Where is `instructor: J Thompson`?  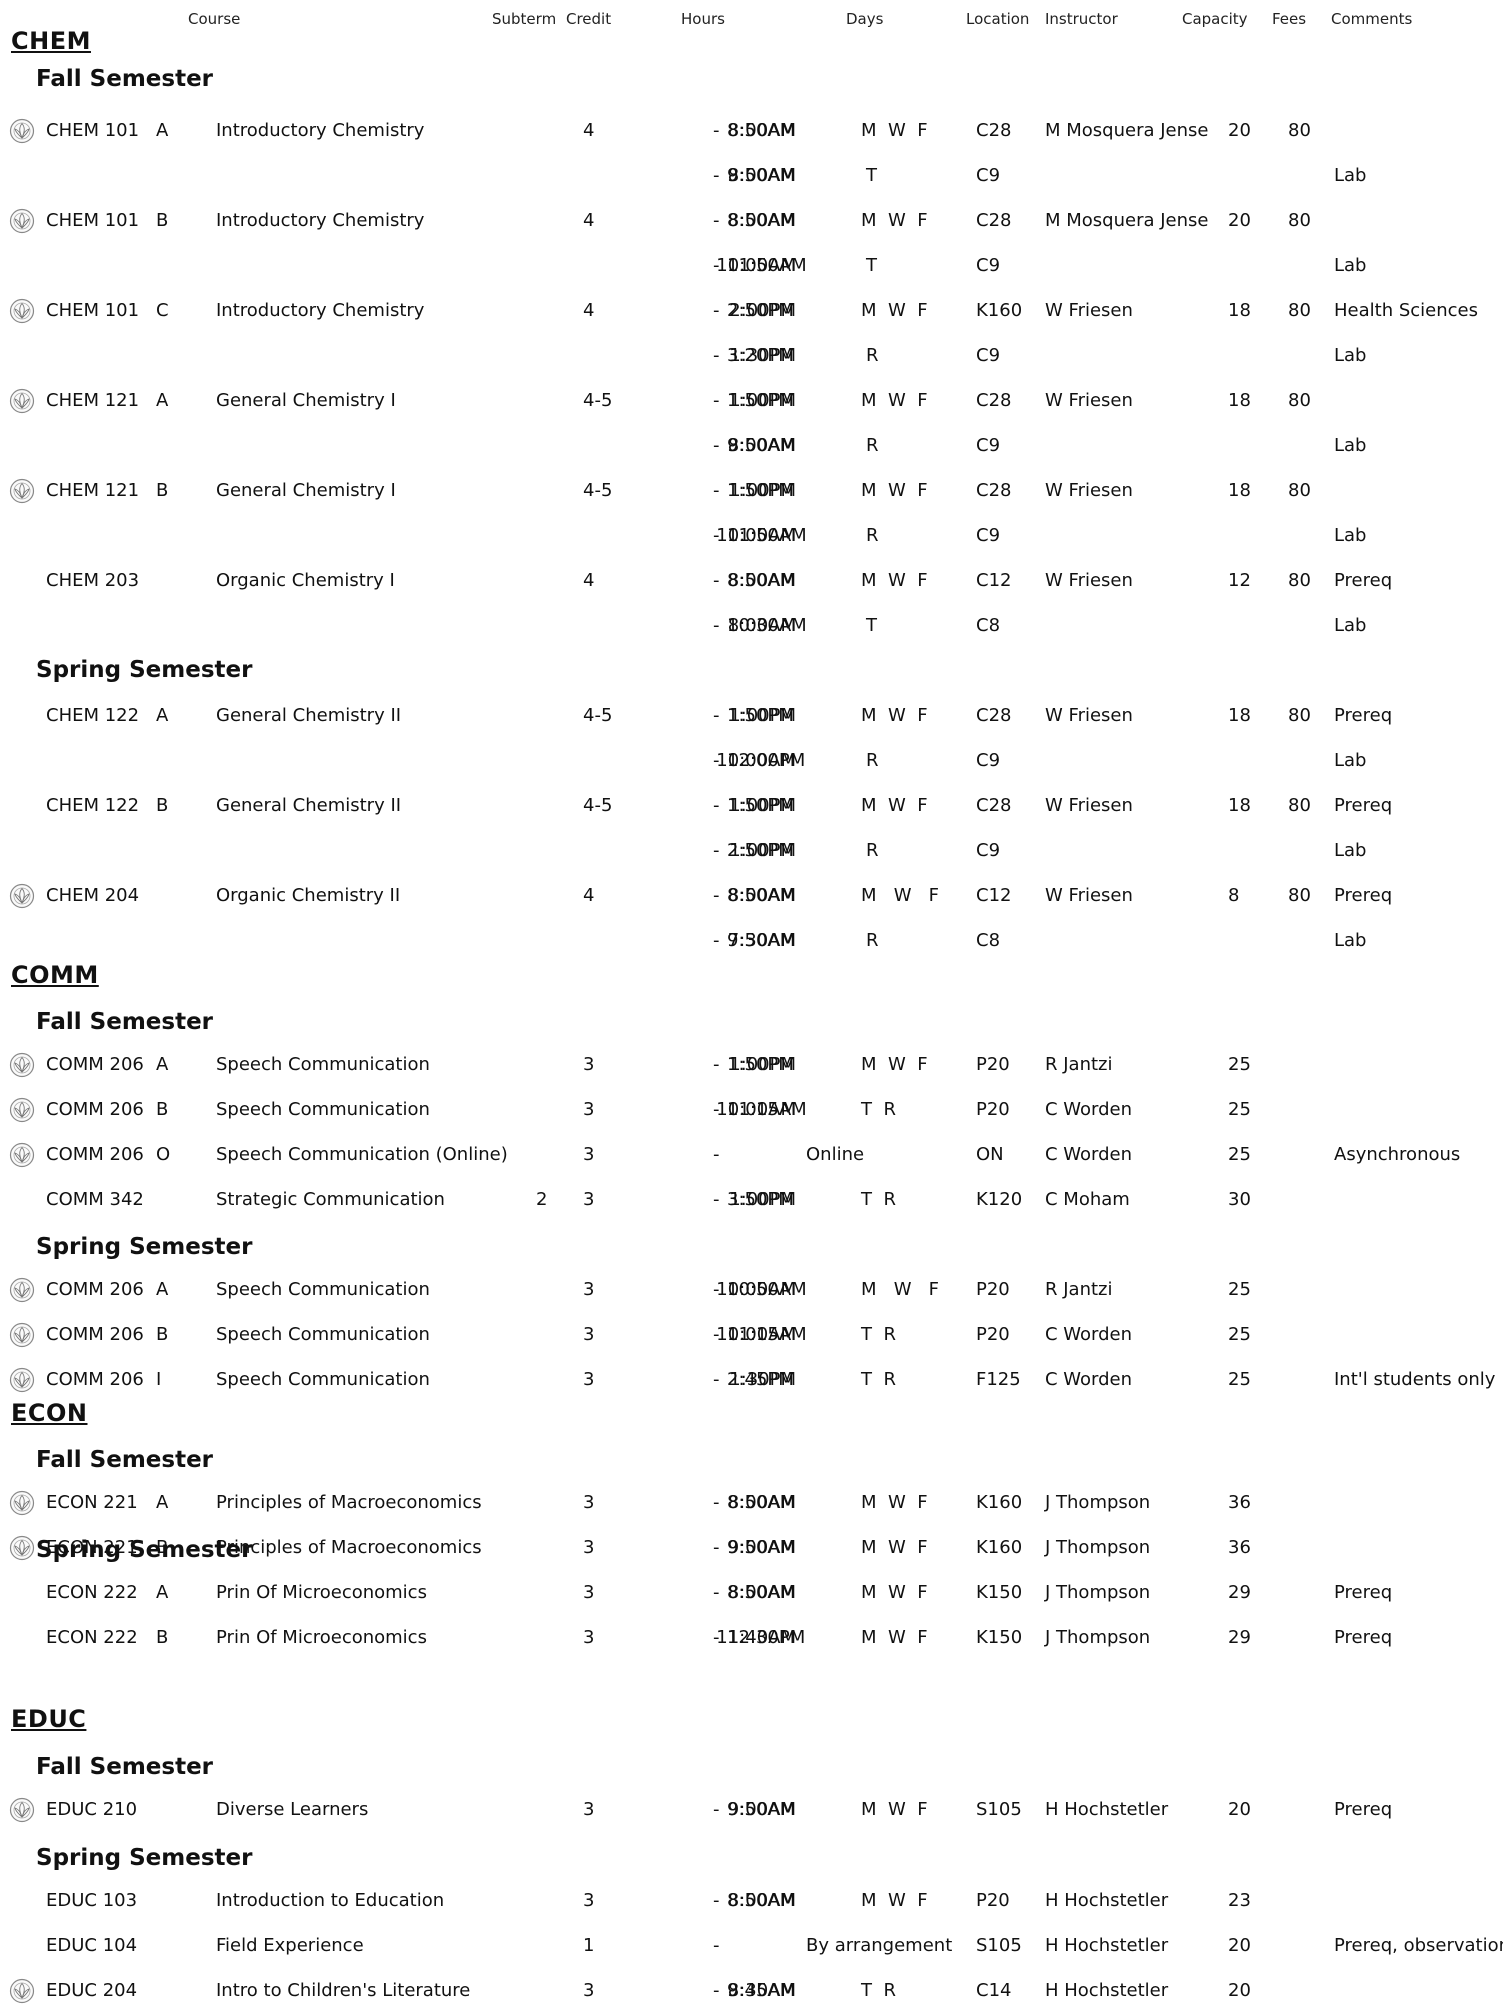 instructor: J Thompson is located at coordinates (1098, 1502).